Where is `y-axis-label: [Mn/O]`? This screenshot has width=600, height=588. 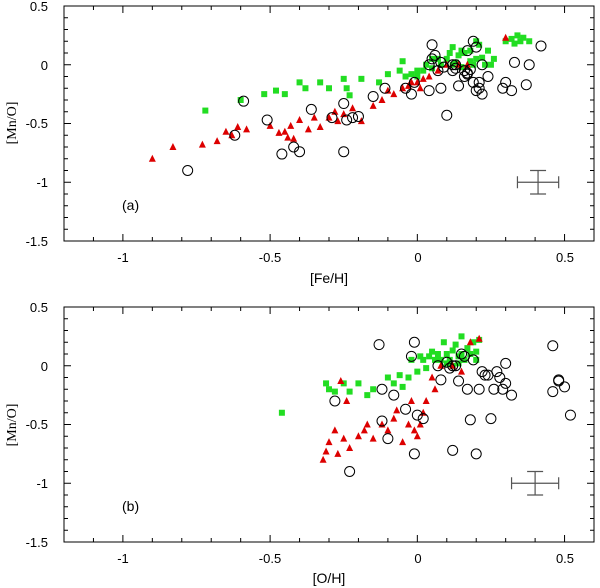 y-axis-label: [Mn/O] is located at coordinates (12, 425).